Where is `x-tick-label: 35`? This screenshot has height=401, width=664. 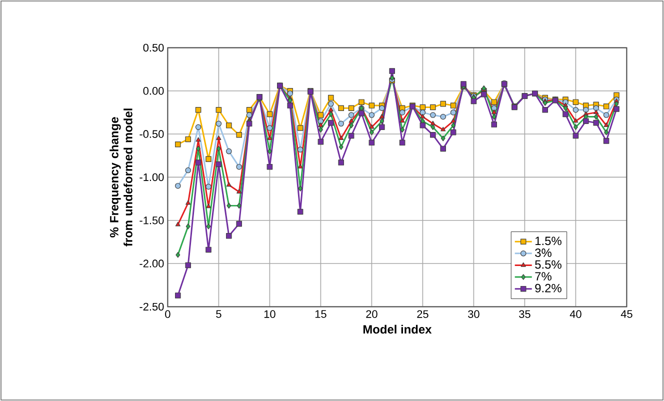 x-tick-label: 35 is located at coordinates (524, 314).